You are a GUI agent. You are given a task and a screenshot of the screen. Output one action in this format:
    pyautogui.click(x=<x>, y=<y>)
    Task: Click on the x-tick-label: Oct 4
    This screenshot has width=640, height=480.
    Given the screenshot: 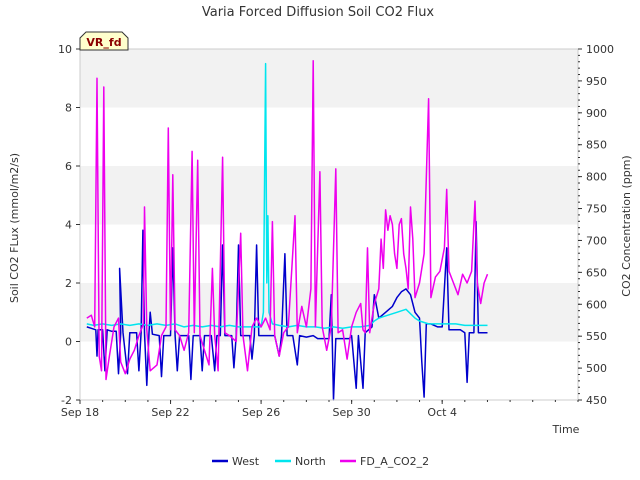 What is the action you would take?
    pyautogui.click(x=442, y=412)
    